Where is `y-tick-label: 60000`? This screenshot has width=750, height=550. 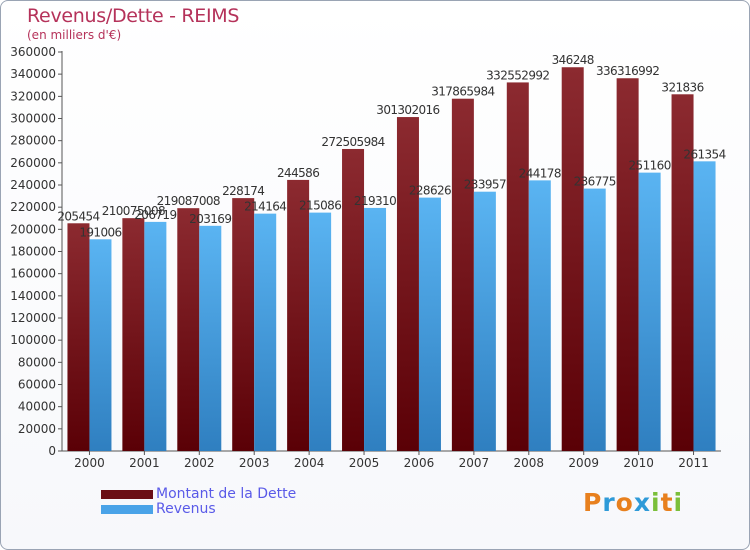
y-tick-label: 60000 is located at coordinates (37, 385).